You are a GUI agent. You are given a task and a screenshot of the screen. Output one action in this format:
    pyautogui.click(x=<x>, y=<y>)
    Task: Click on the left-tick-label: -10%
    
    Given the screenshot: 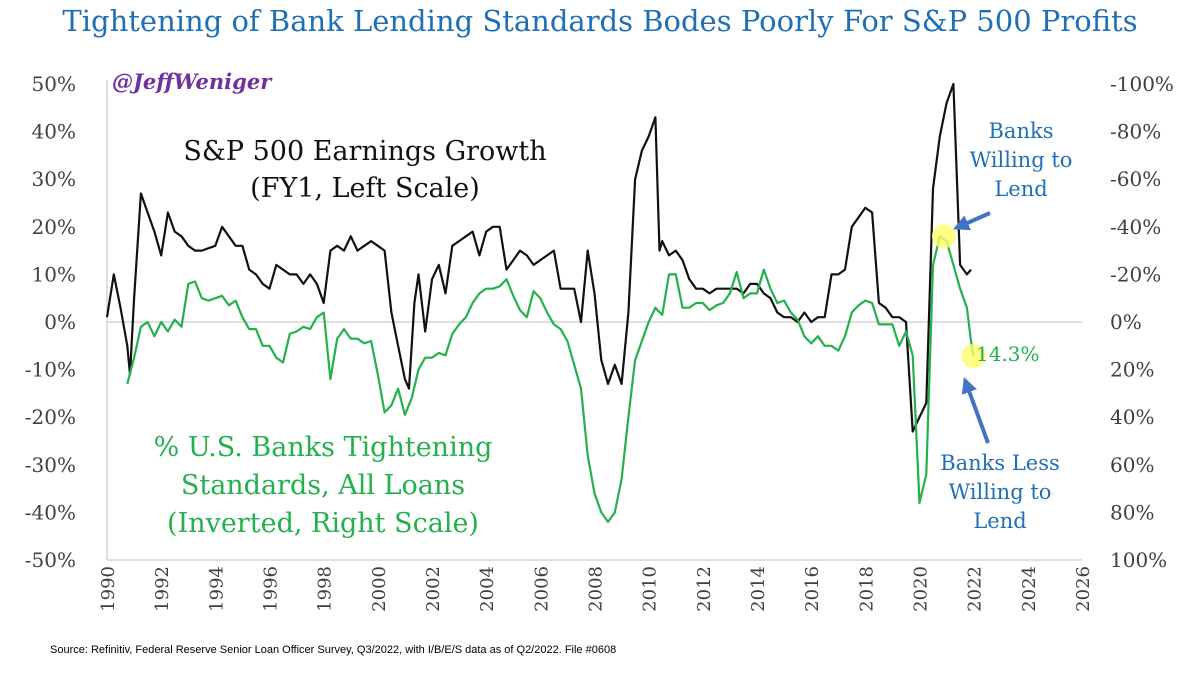 What is the action you would take?
    pyautogui.click(x=50, y=370)
    